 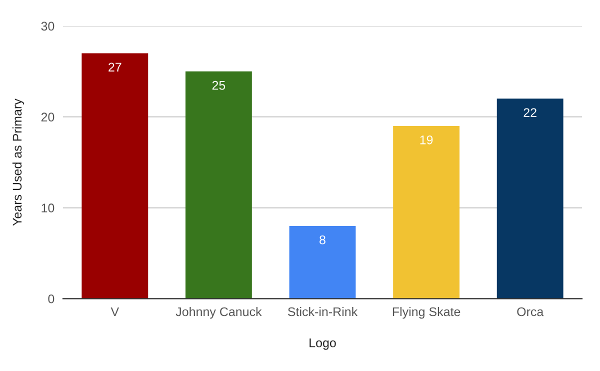 What do you see at coordinates (219, 312) in the screenshot?
I see `x-tick-label: Johnny Canuck` at bounding box center [219, 312].